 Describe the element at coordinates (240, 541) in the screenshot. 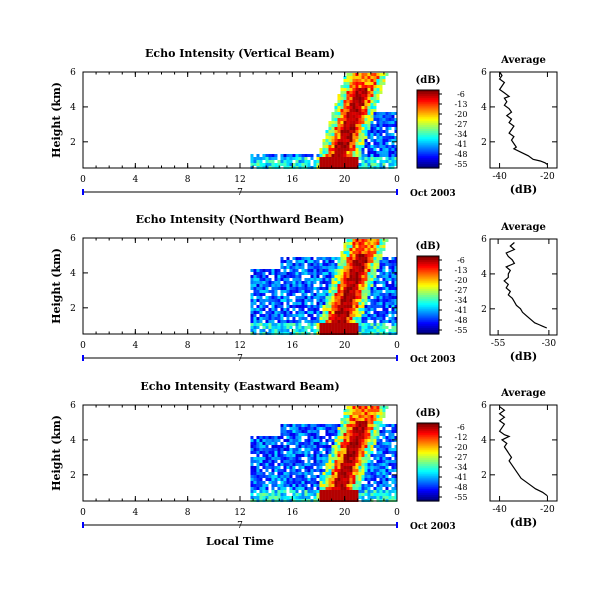

I see `x-axis-label: Local Time` at that location.